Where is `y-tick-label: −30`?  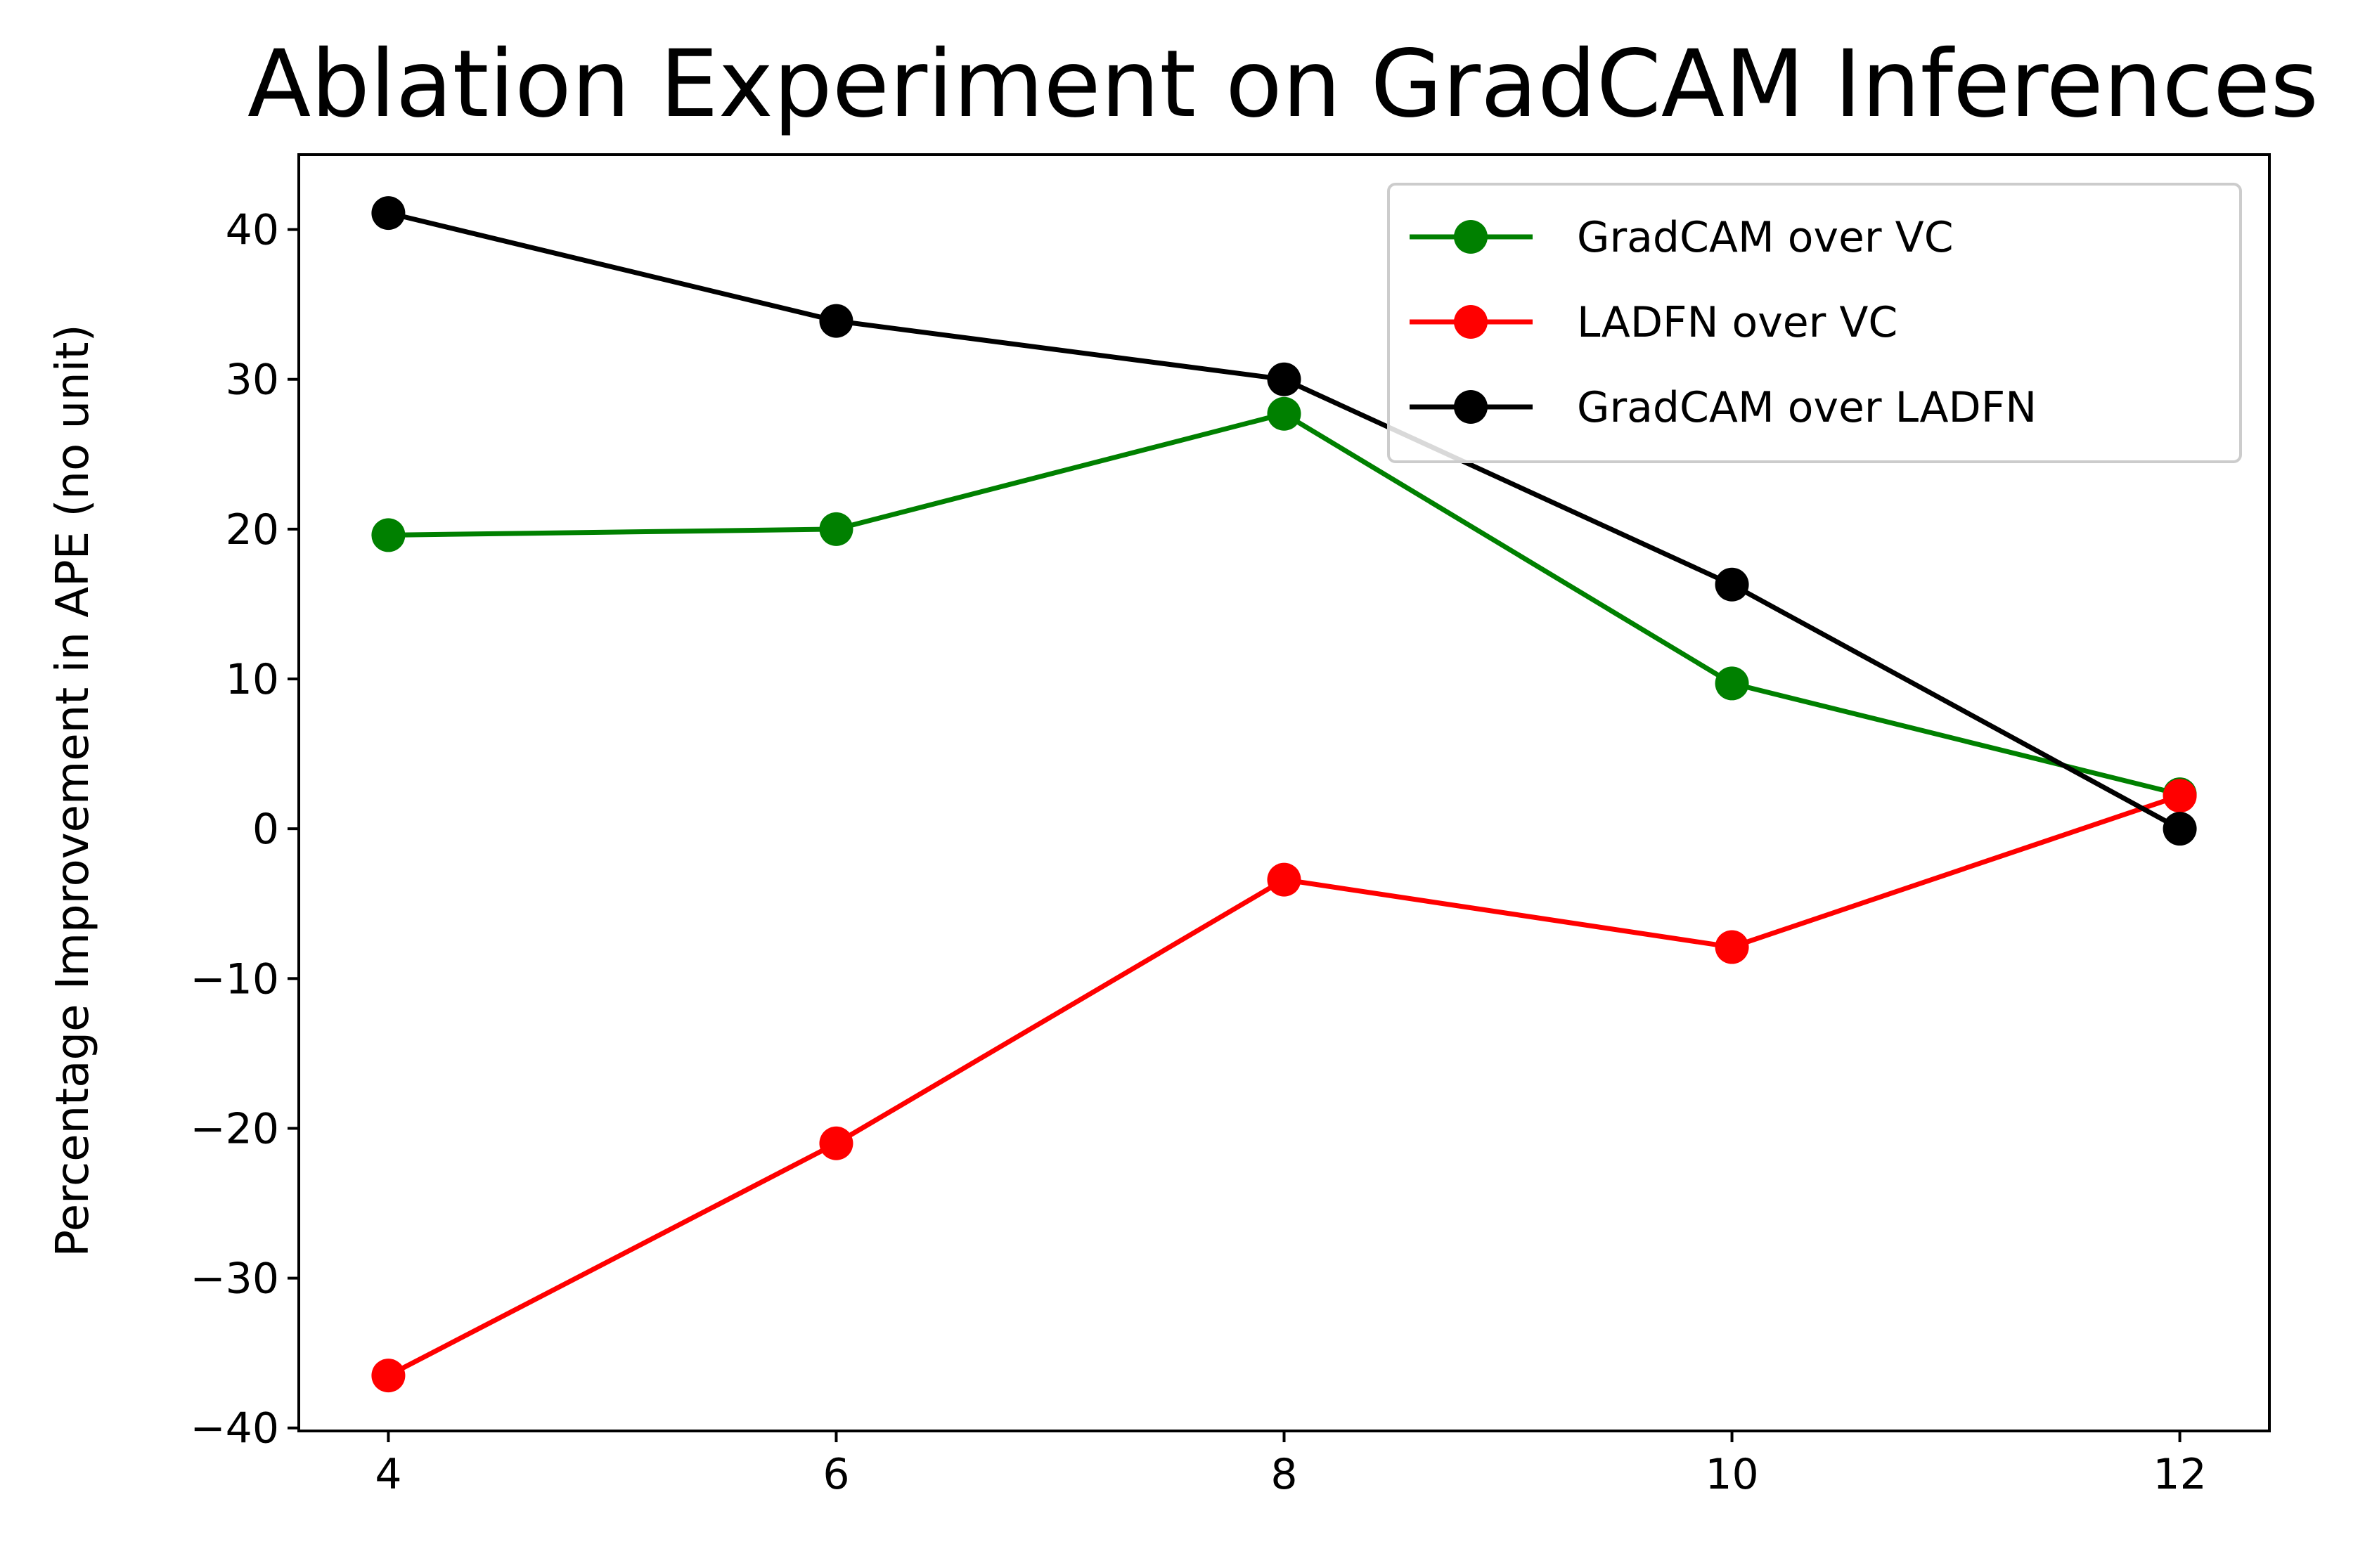 y-tick-label: −30 is located at coordinates (234, 1279).